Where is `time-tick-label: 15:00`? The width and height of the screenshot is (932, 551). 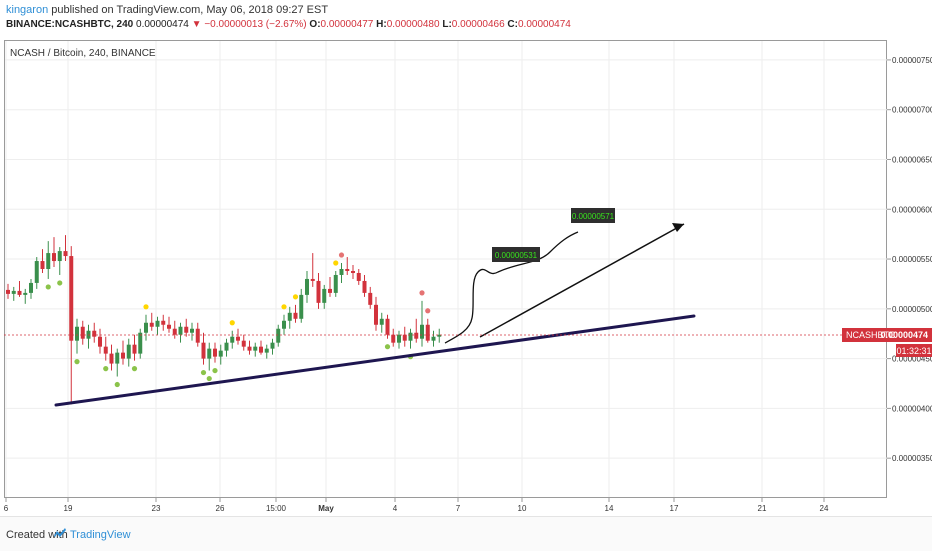 time-tick-label: 15:00 is located at coordinates (276, 508).